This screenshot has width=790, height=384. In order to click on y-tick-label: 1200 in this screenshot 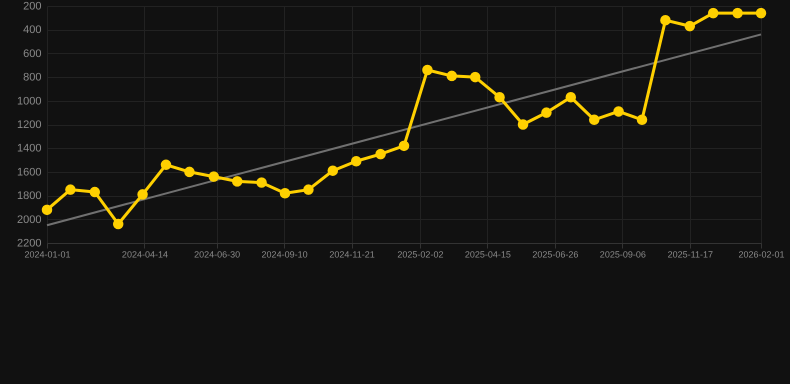, I will do `click(29, 125)`.